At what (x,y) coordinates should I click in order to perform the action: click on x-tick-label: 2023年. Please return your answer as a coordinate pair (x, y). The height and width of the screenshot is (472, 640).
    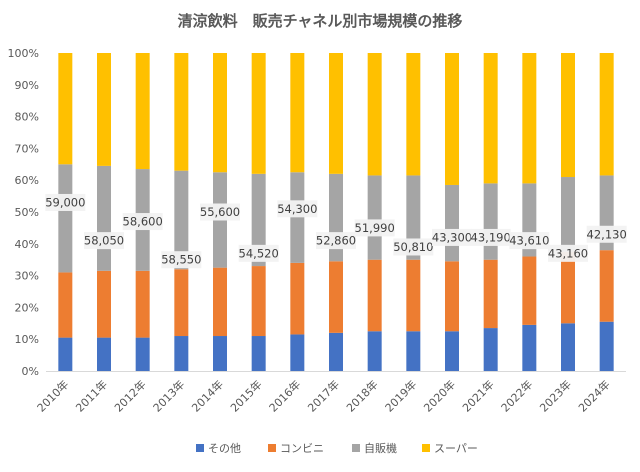
    Looking at the image, I should click on (555, 395).